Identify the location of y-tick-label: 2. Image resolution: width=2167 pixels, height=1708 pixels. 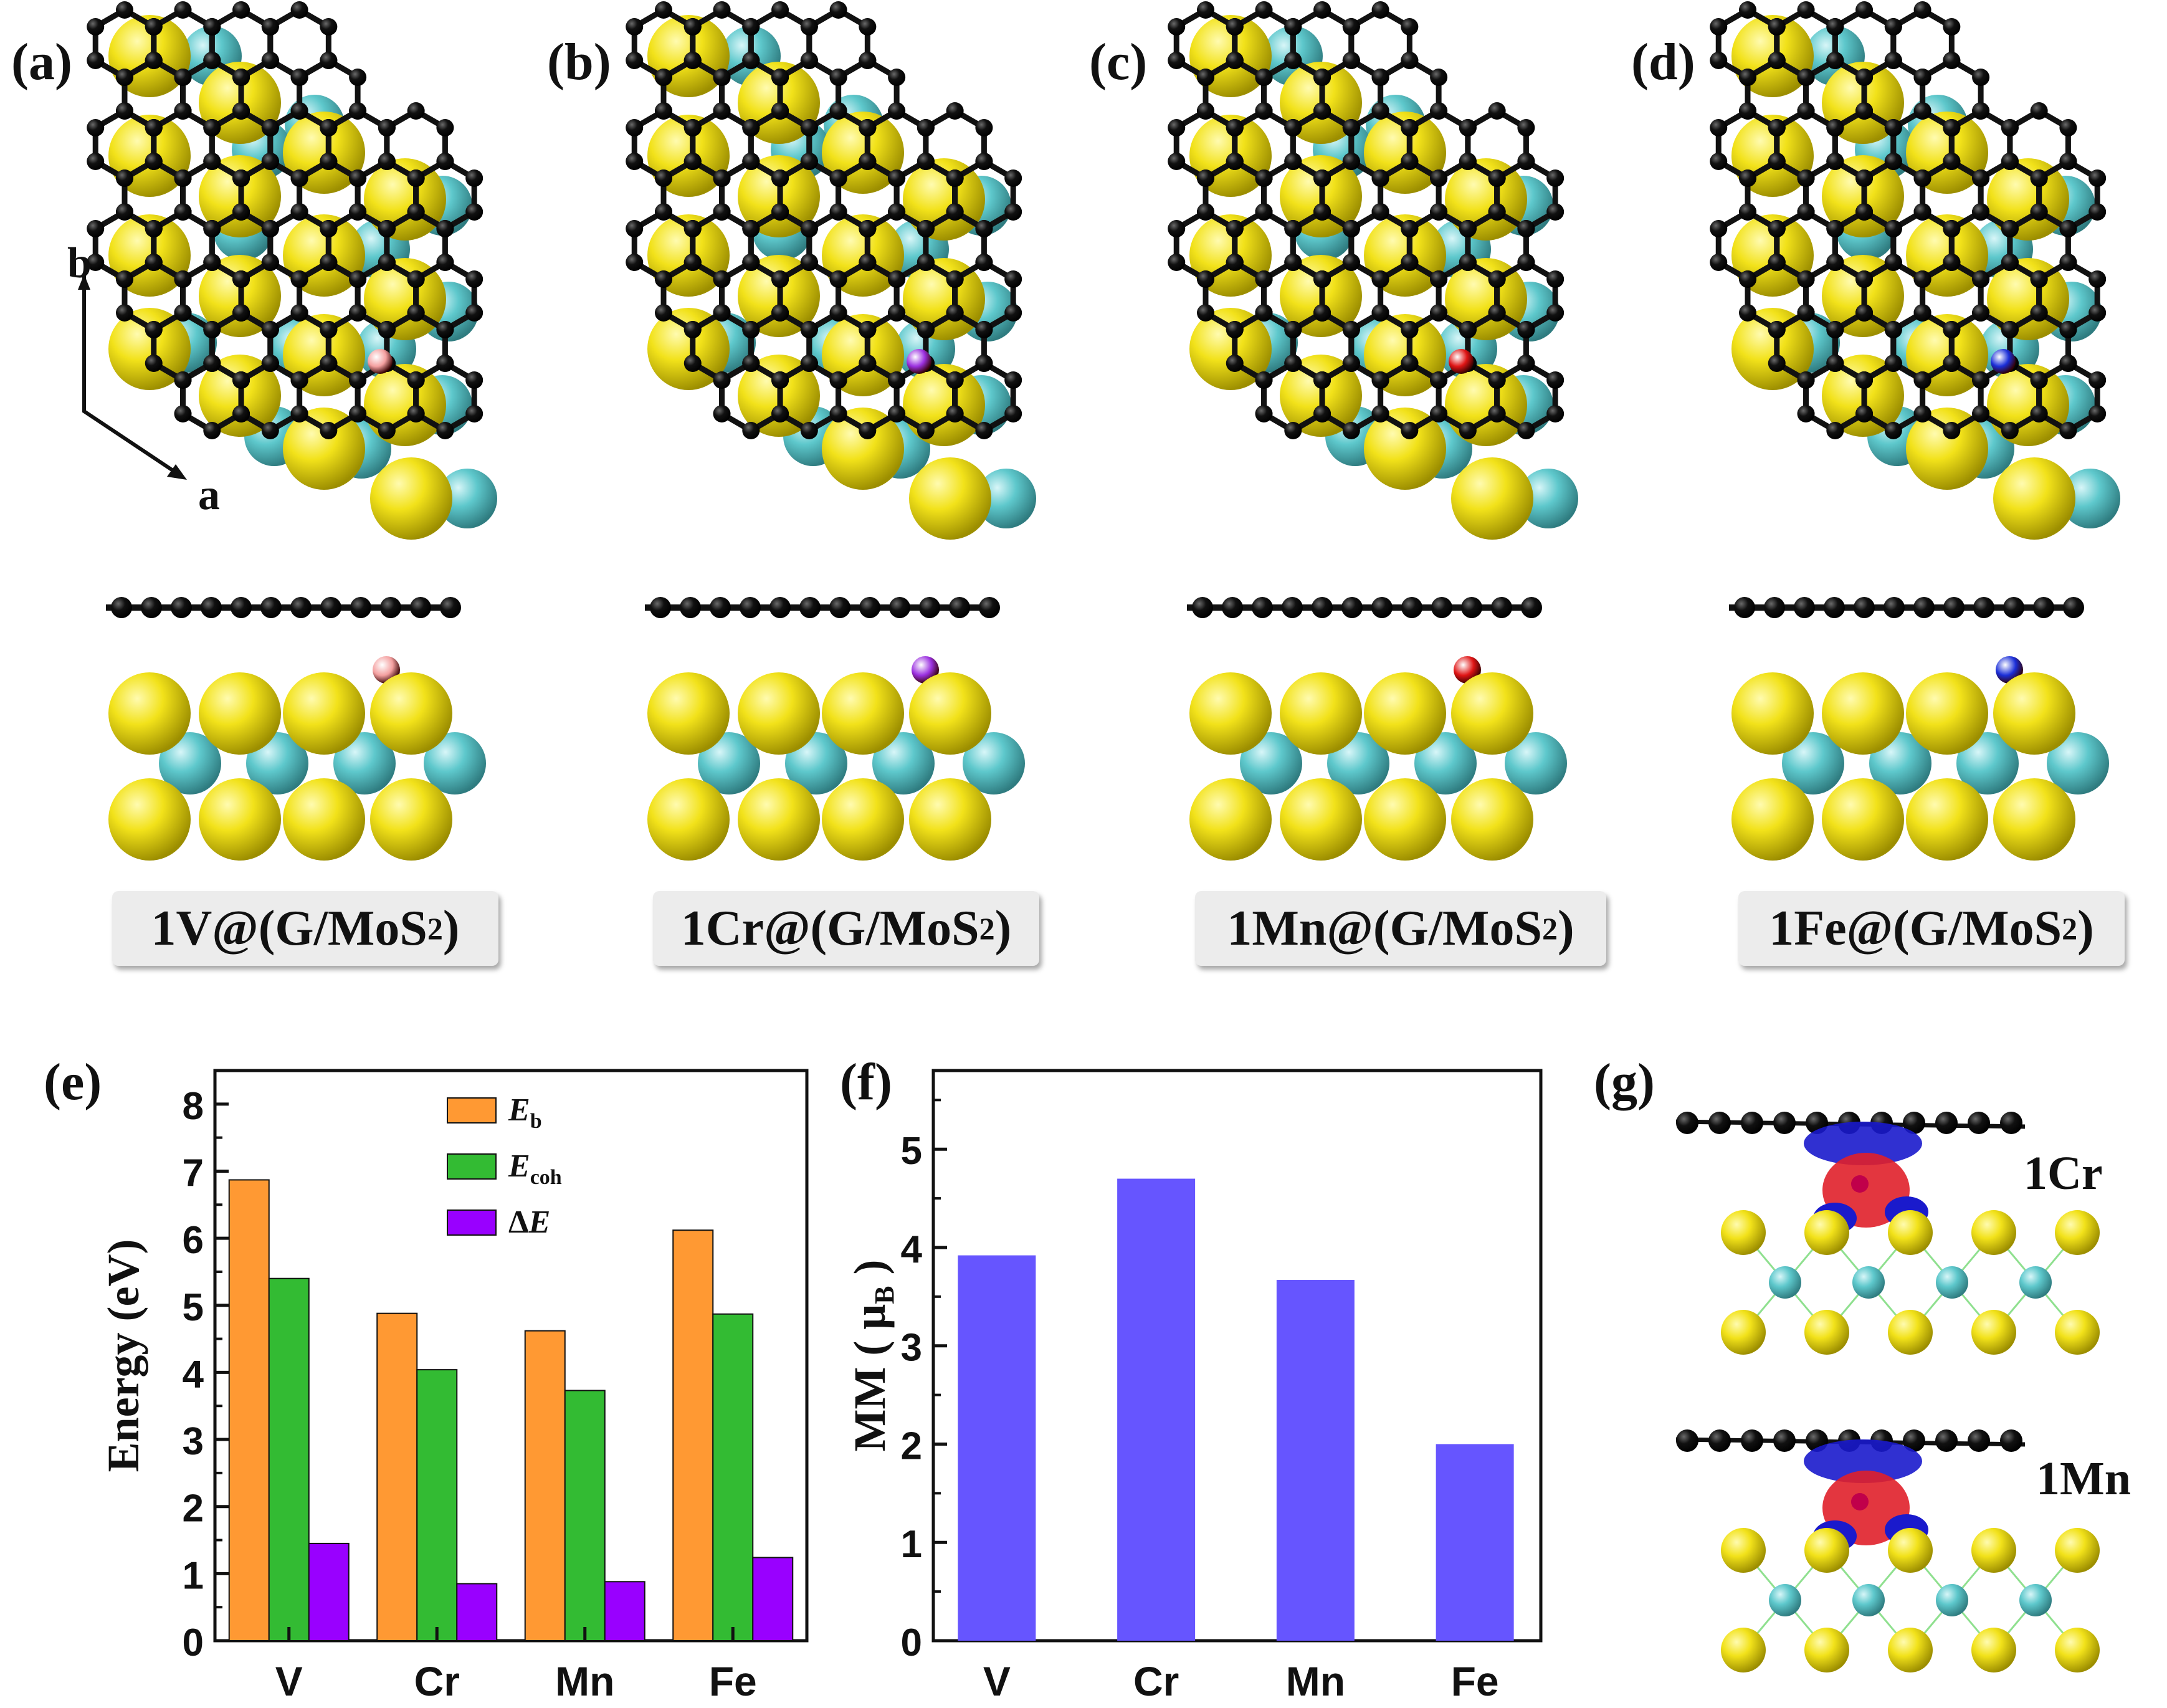
(911, 1445).